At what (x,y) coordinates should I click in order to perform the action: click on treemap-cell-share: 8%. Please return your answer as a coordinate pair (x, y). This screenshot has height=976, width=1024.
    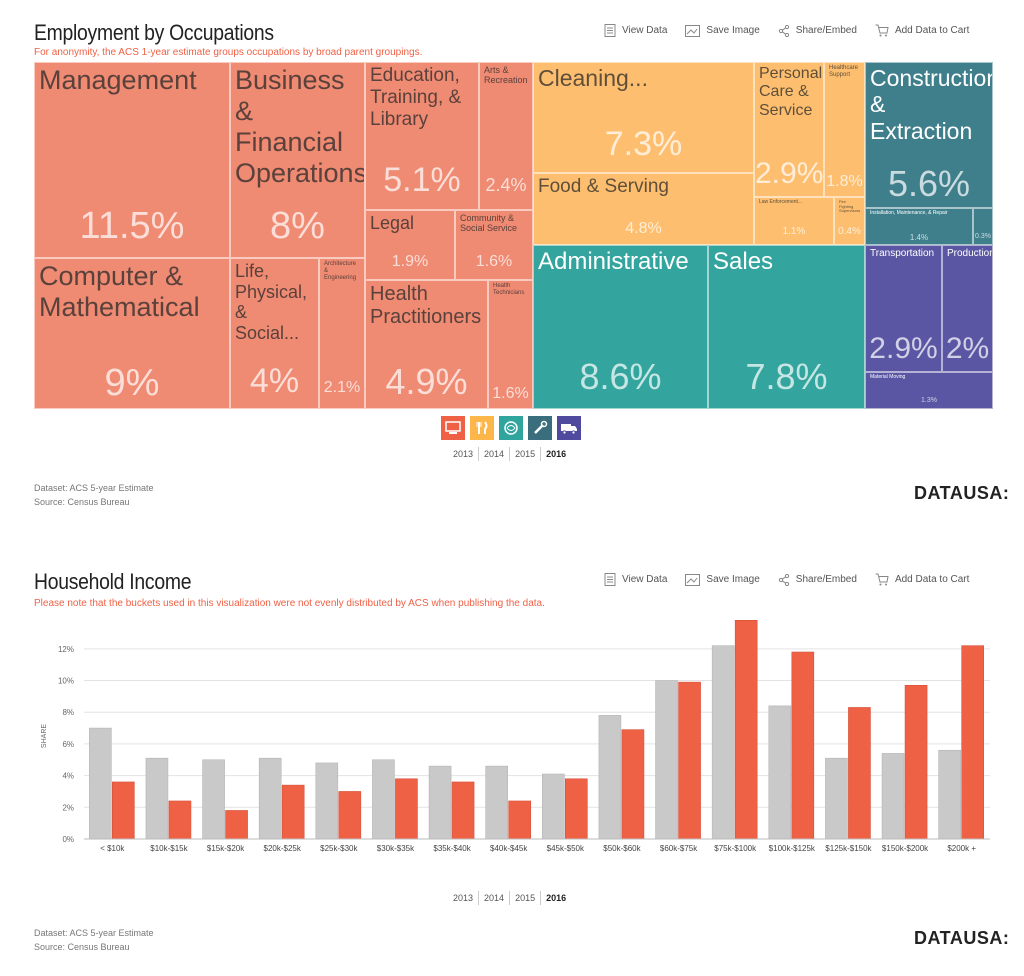
    Looking at the image, I should click on (297, 226).